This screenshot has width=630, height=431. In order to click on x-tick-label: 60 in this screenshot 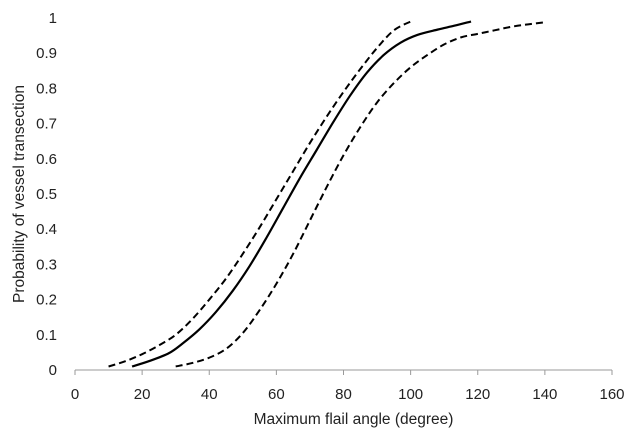, I will do `click(276, 394)`.